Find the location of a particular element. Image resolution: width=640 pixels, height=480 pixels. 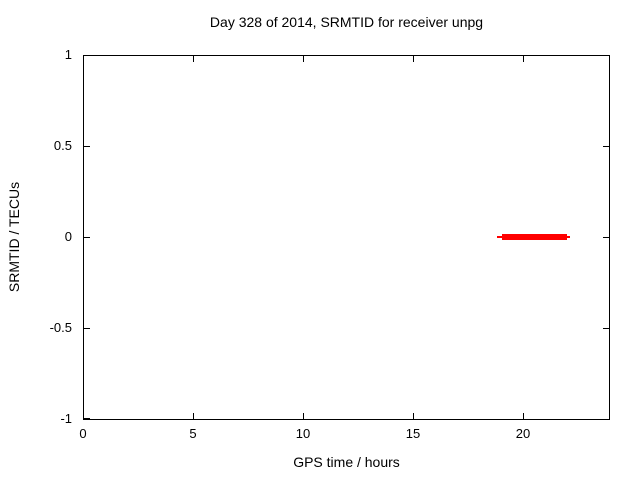

y-tick-label-m0p5: -0.5 is located at coordinates (60, 327).